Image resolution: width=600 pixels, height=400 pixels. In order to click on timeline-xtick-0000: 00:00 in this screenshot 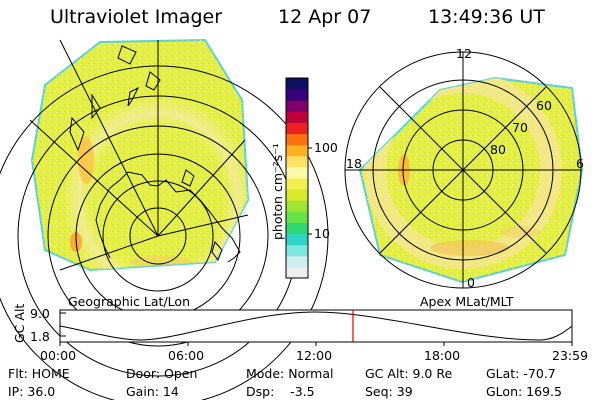, I will do `click(58, 355)`.